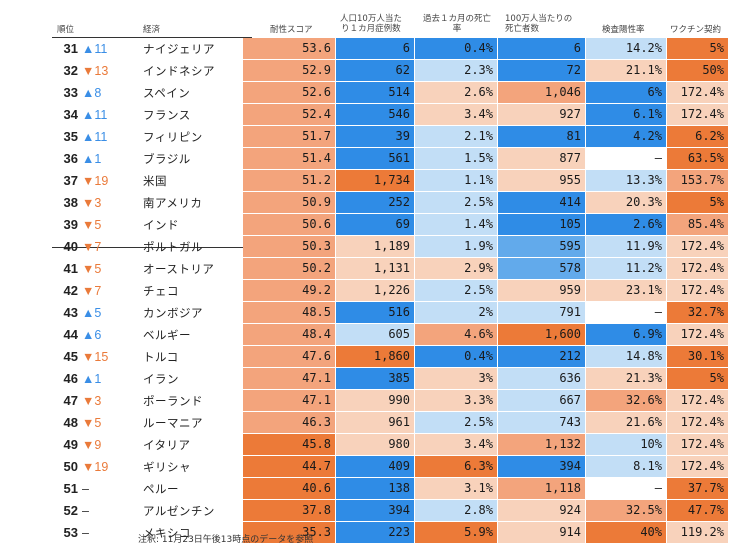 This screenshot has height=550, width=735. I want to click on deaths-cell: 743, so click(541, 422).